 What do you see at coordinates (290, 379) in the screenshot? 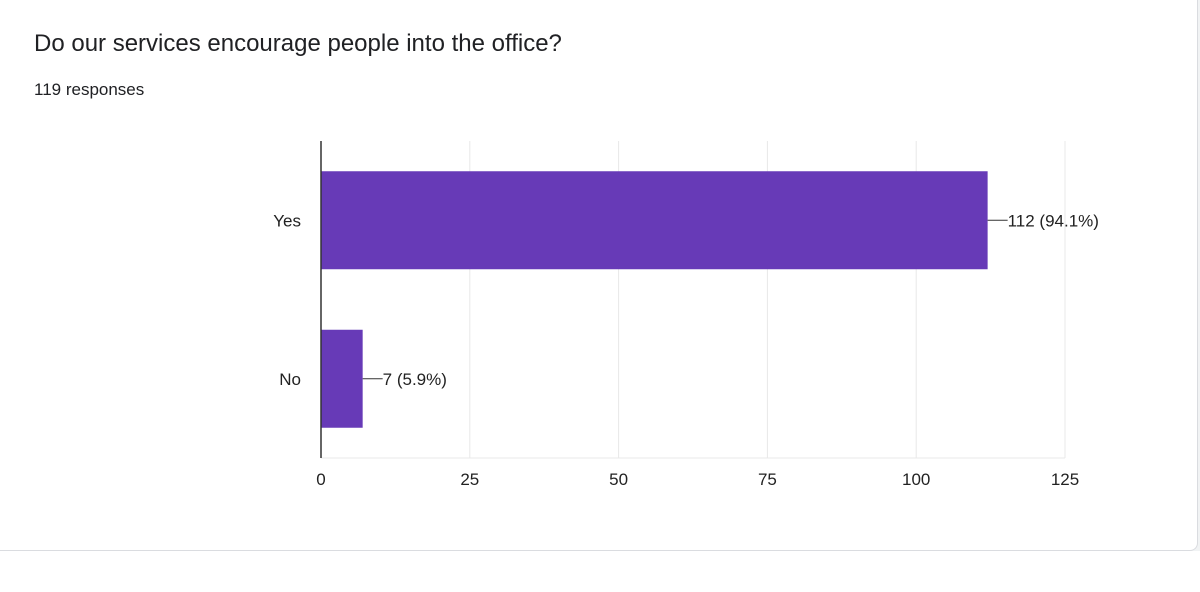
I see `category-label: No` at bounding box center [290, 379].